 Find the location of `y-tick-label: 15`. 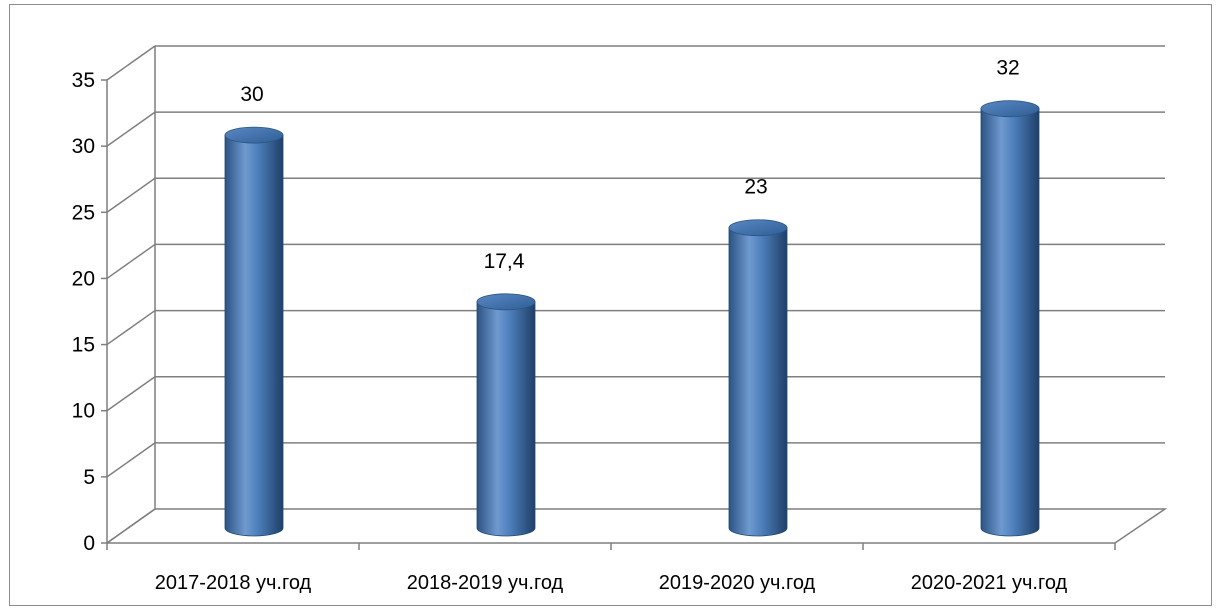

y-tick-label: 15 is located at coordinates (83, 345).